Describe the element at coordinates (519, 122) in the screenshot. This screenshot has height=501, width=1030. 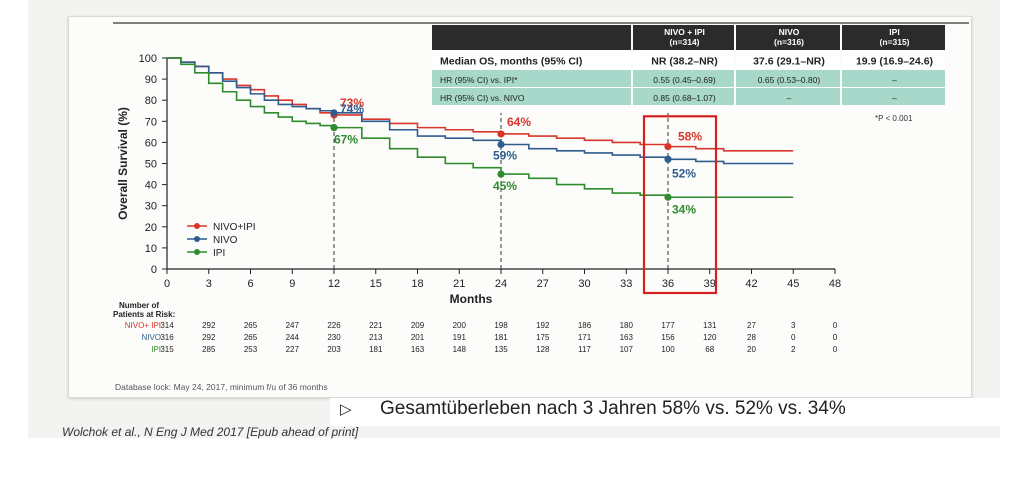
I see `landmark-label: 64%` at that location.